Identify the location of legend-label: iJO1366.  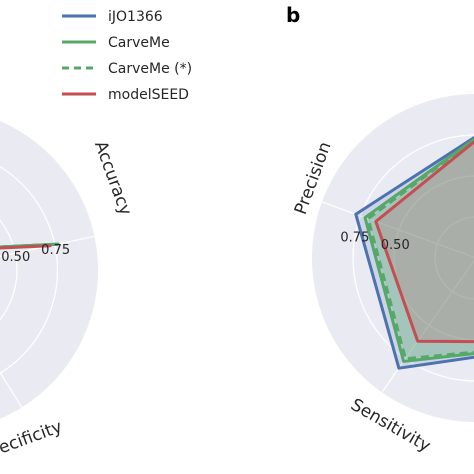
(135, 17).